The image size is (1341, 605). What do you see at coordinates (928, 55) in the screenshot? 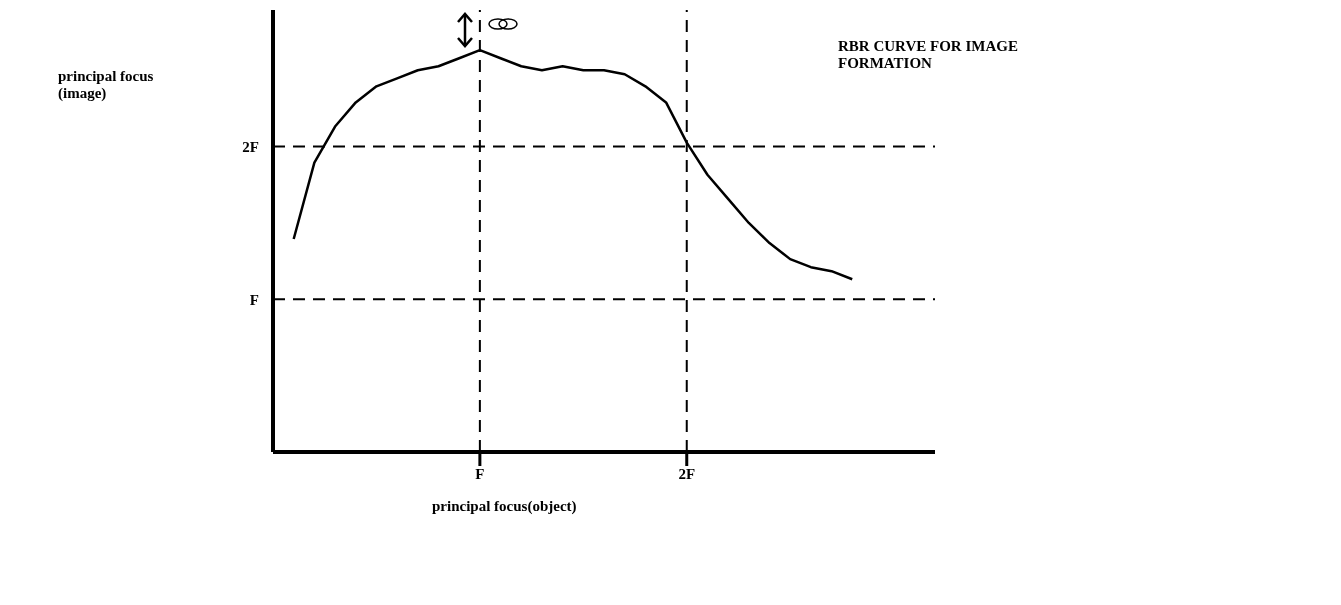
I see `text: RBR CURVE FOR IMAGE FORMATION` at bounding box center [928, 55].